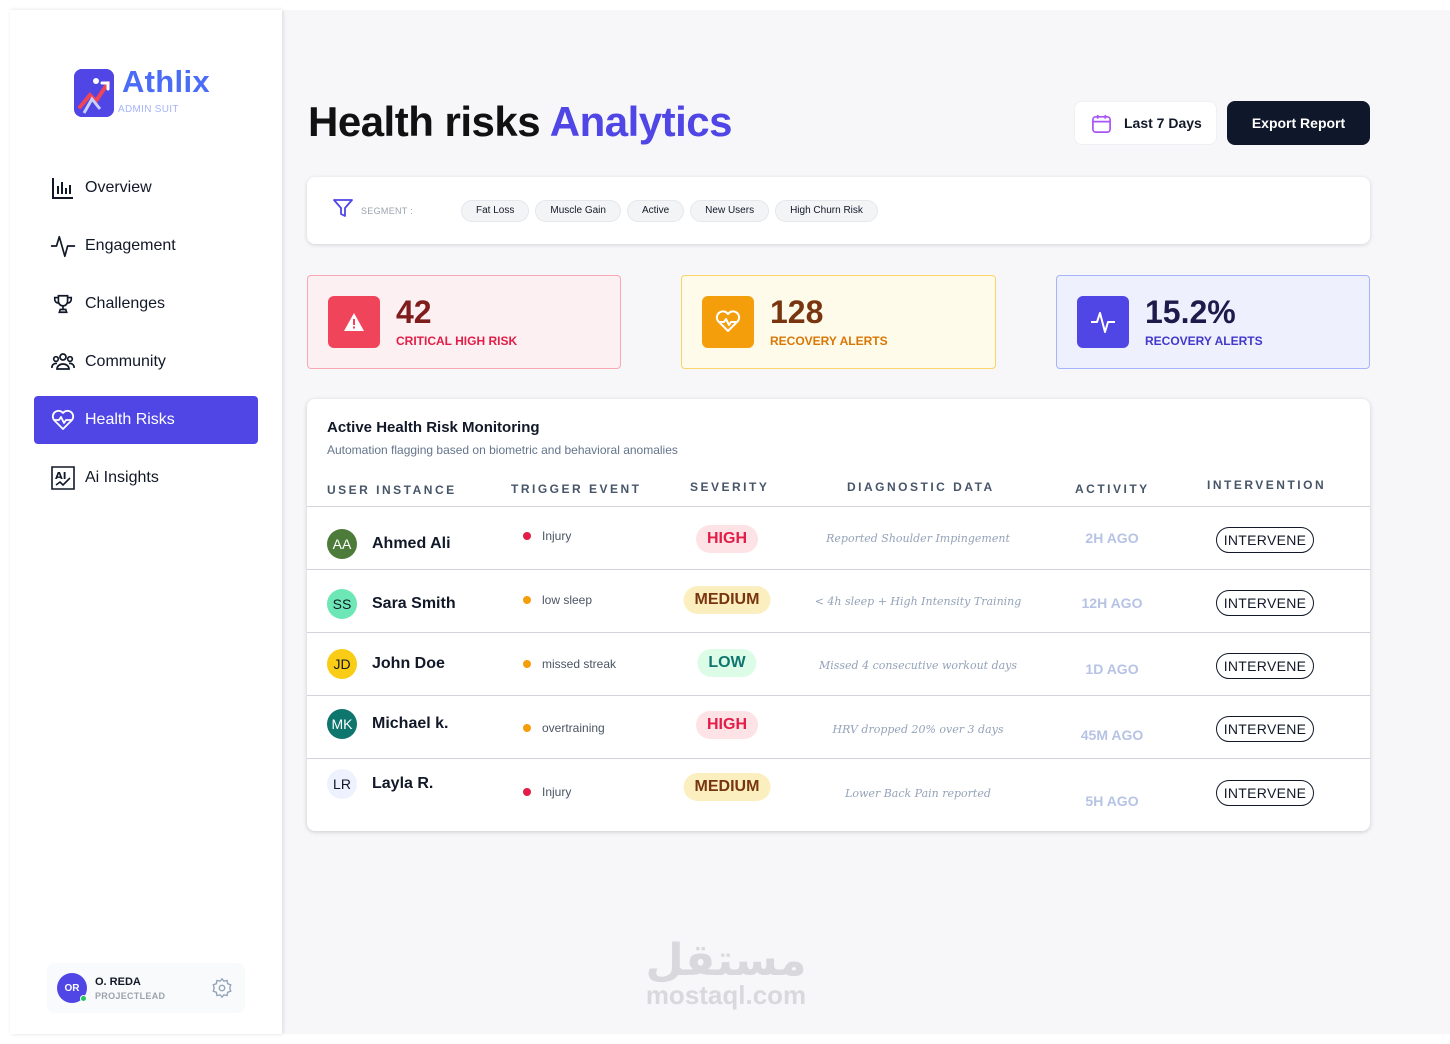  Describe the element at coordinates (222, 990) in the screenshot. I see `gear-icon` at that location.